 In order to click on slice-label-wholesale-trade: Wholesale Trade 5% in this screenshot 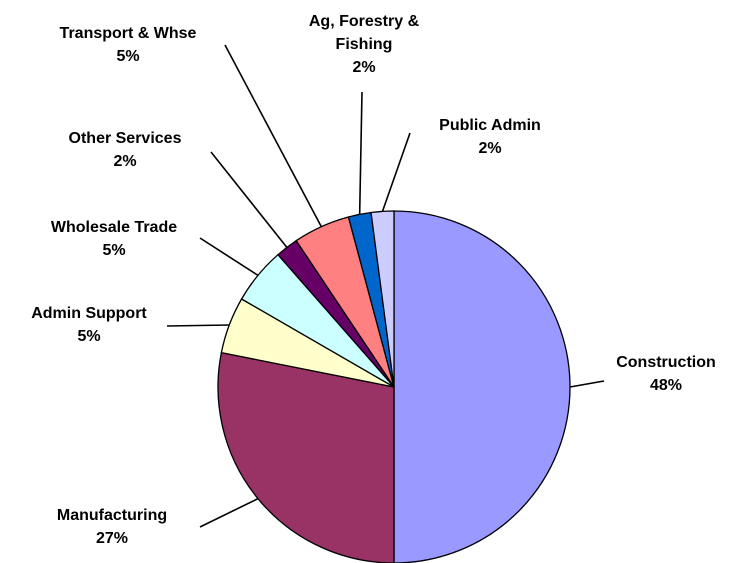, I will do `click(114, 239)`.